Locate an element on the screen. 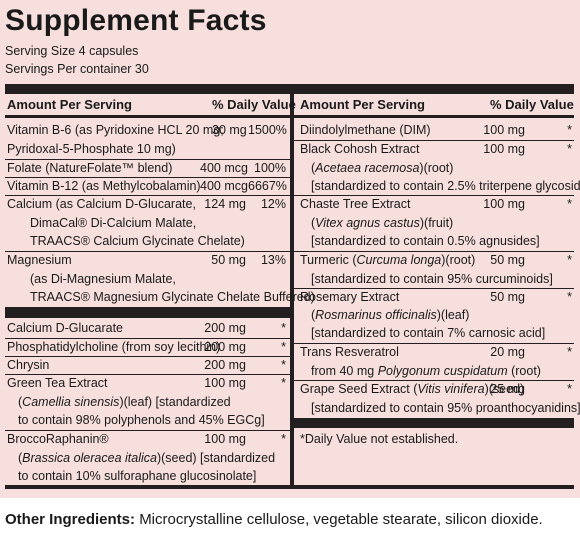 The image size is (580, 550). ingredient-name: Calcium D-Glucarate is located at coordinates (65, 328).